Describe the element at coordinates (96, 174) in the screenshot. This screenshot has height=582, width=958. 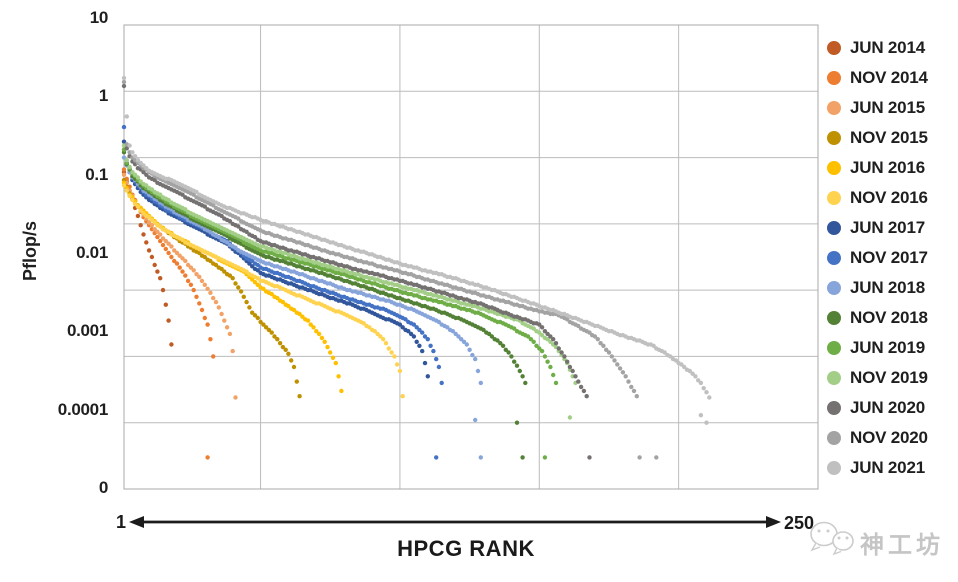
I see `y-tick-label: 0.1` at that location.